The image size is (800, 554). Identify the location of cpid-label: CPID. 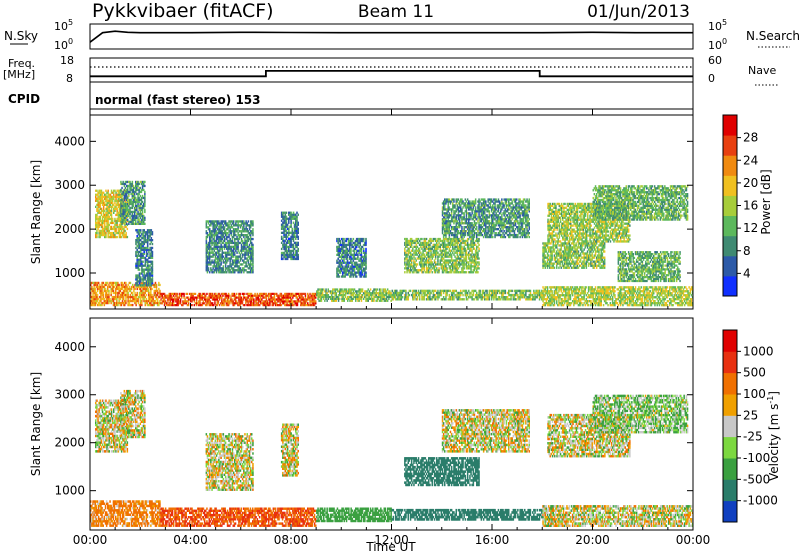
(24, 99).